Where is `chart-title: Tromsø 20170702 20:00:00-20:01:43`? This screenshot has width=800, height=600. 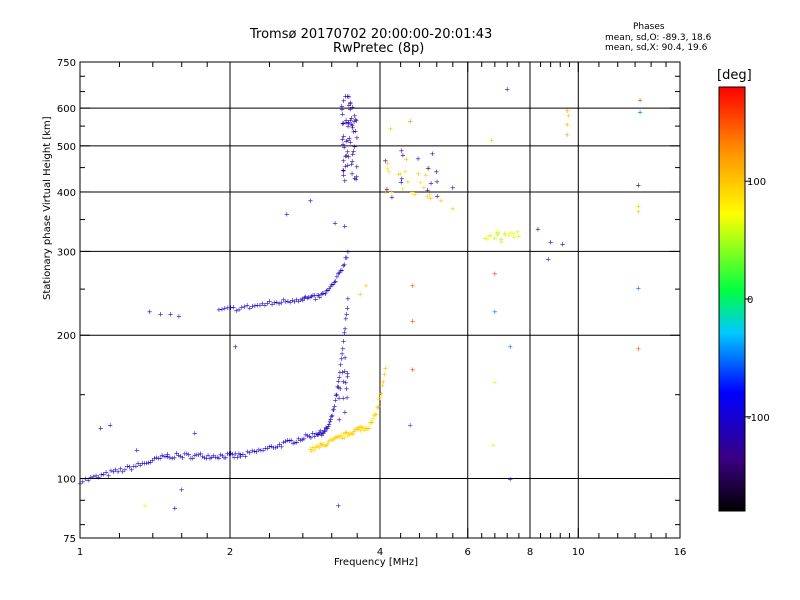
chart-title: Tromsø 20170702 20:00:00-20:01:43 is located at coordinates (371, 34).